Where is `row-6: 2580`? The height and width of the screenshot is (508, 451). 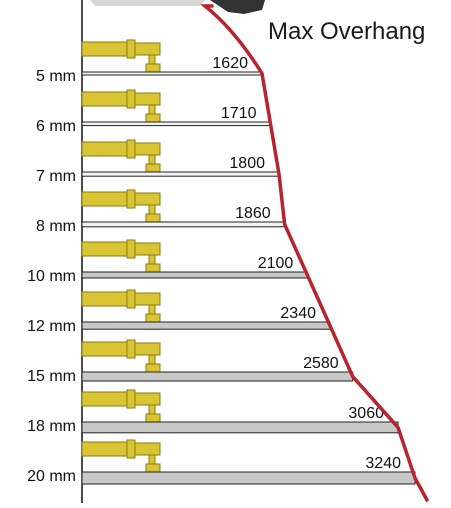 row-6: 2580 is located at coordinates (217, 360).